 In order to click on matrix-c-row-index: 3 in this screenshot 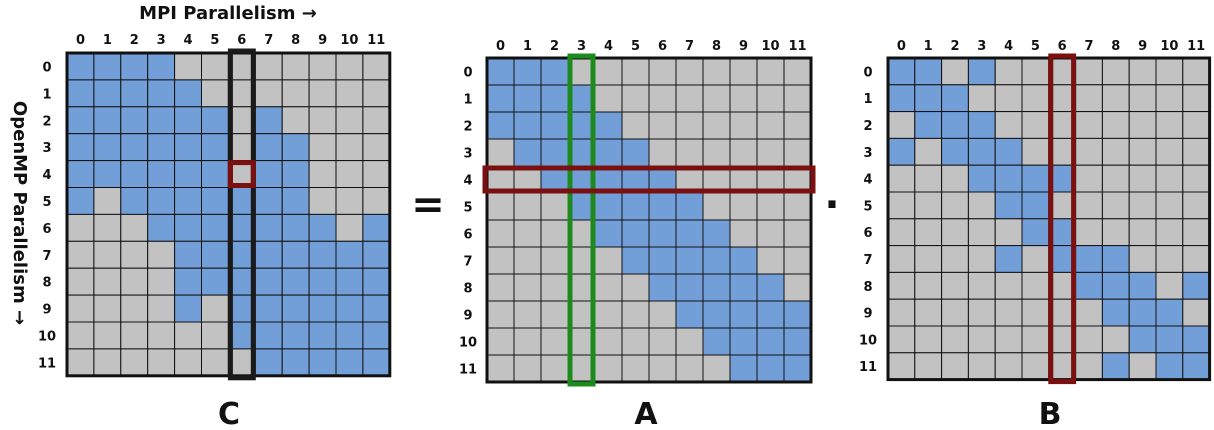, I will do `click(46, 148)`.